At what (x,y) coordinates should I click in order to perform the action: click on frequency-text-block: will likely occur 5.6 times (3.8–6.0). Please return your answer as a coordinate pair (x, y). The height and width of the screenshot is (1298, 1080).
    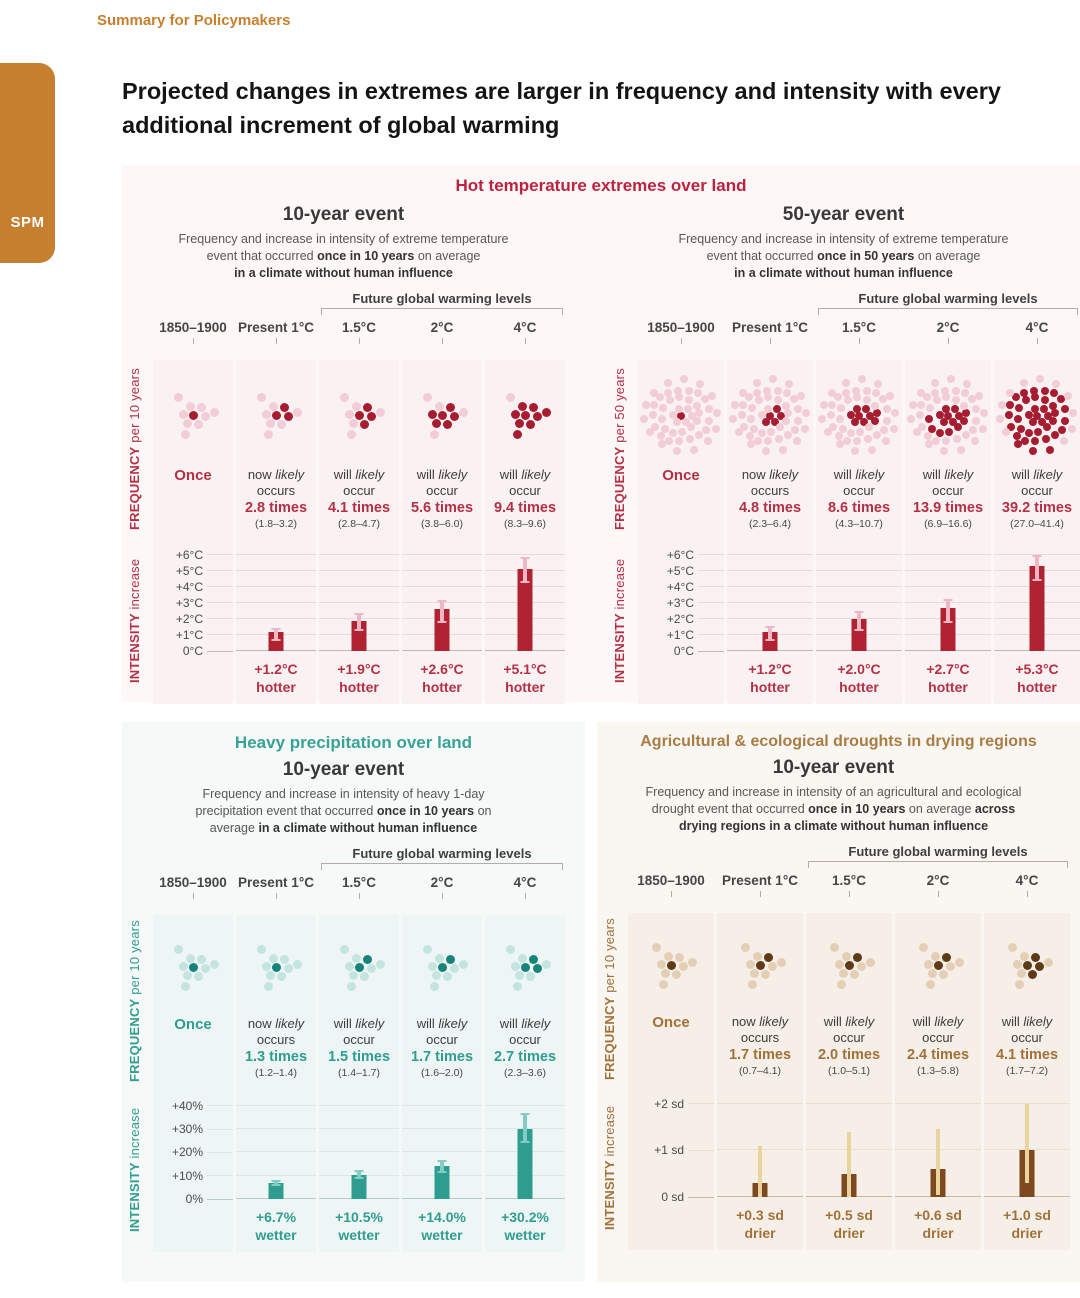
    Looking at the image, I should click on (442, 502).